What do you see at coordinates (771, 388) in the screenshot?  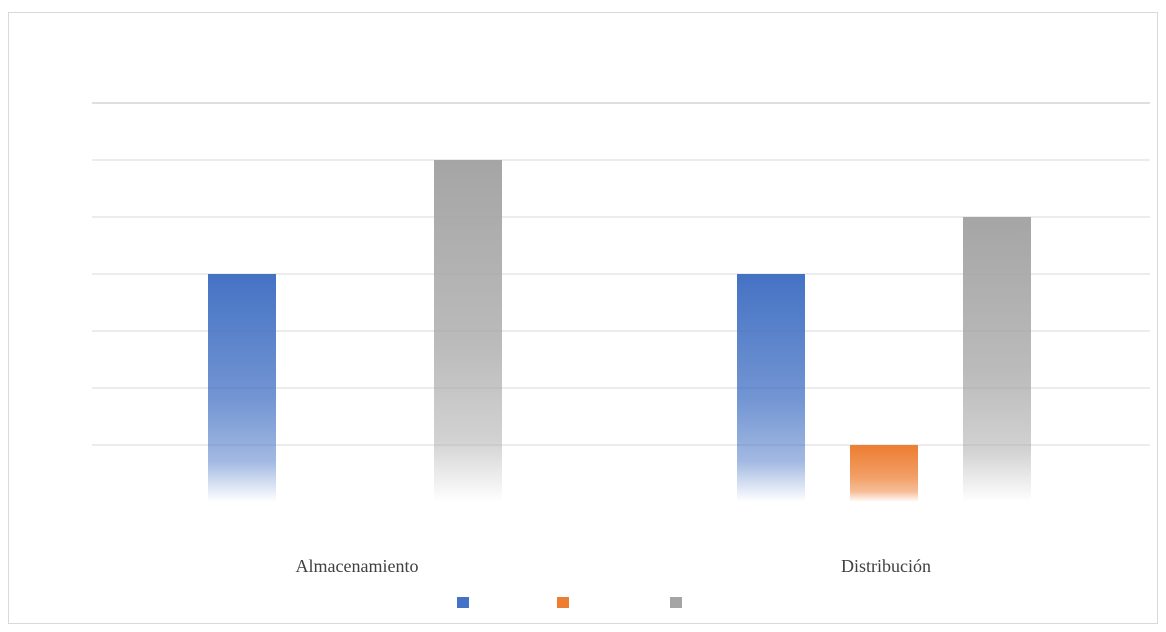 I see `bar-blue-distribucion` at bounding box center [771, 388].